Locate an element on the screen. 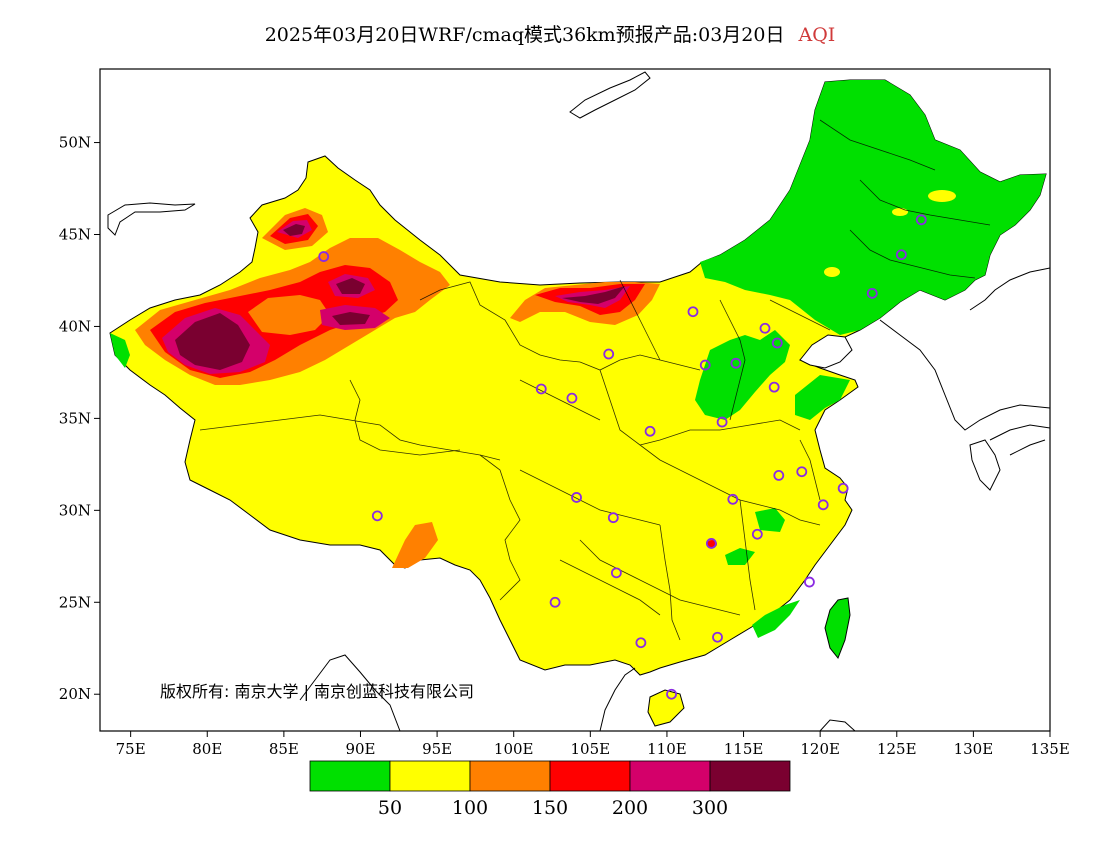  aqi-hazardous-xinjiang is located at coordinates (212, 341).